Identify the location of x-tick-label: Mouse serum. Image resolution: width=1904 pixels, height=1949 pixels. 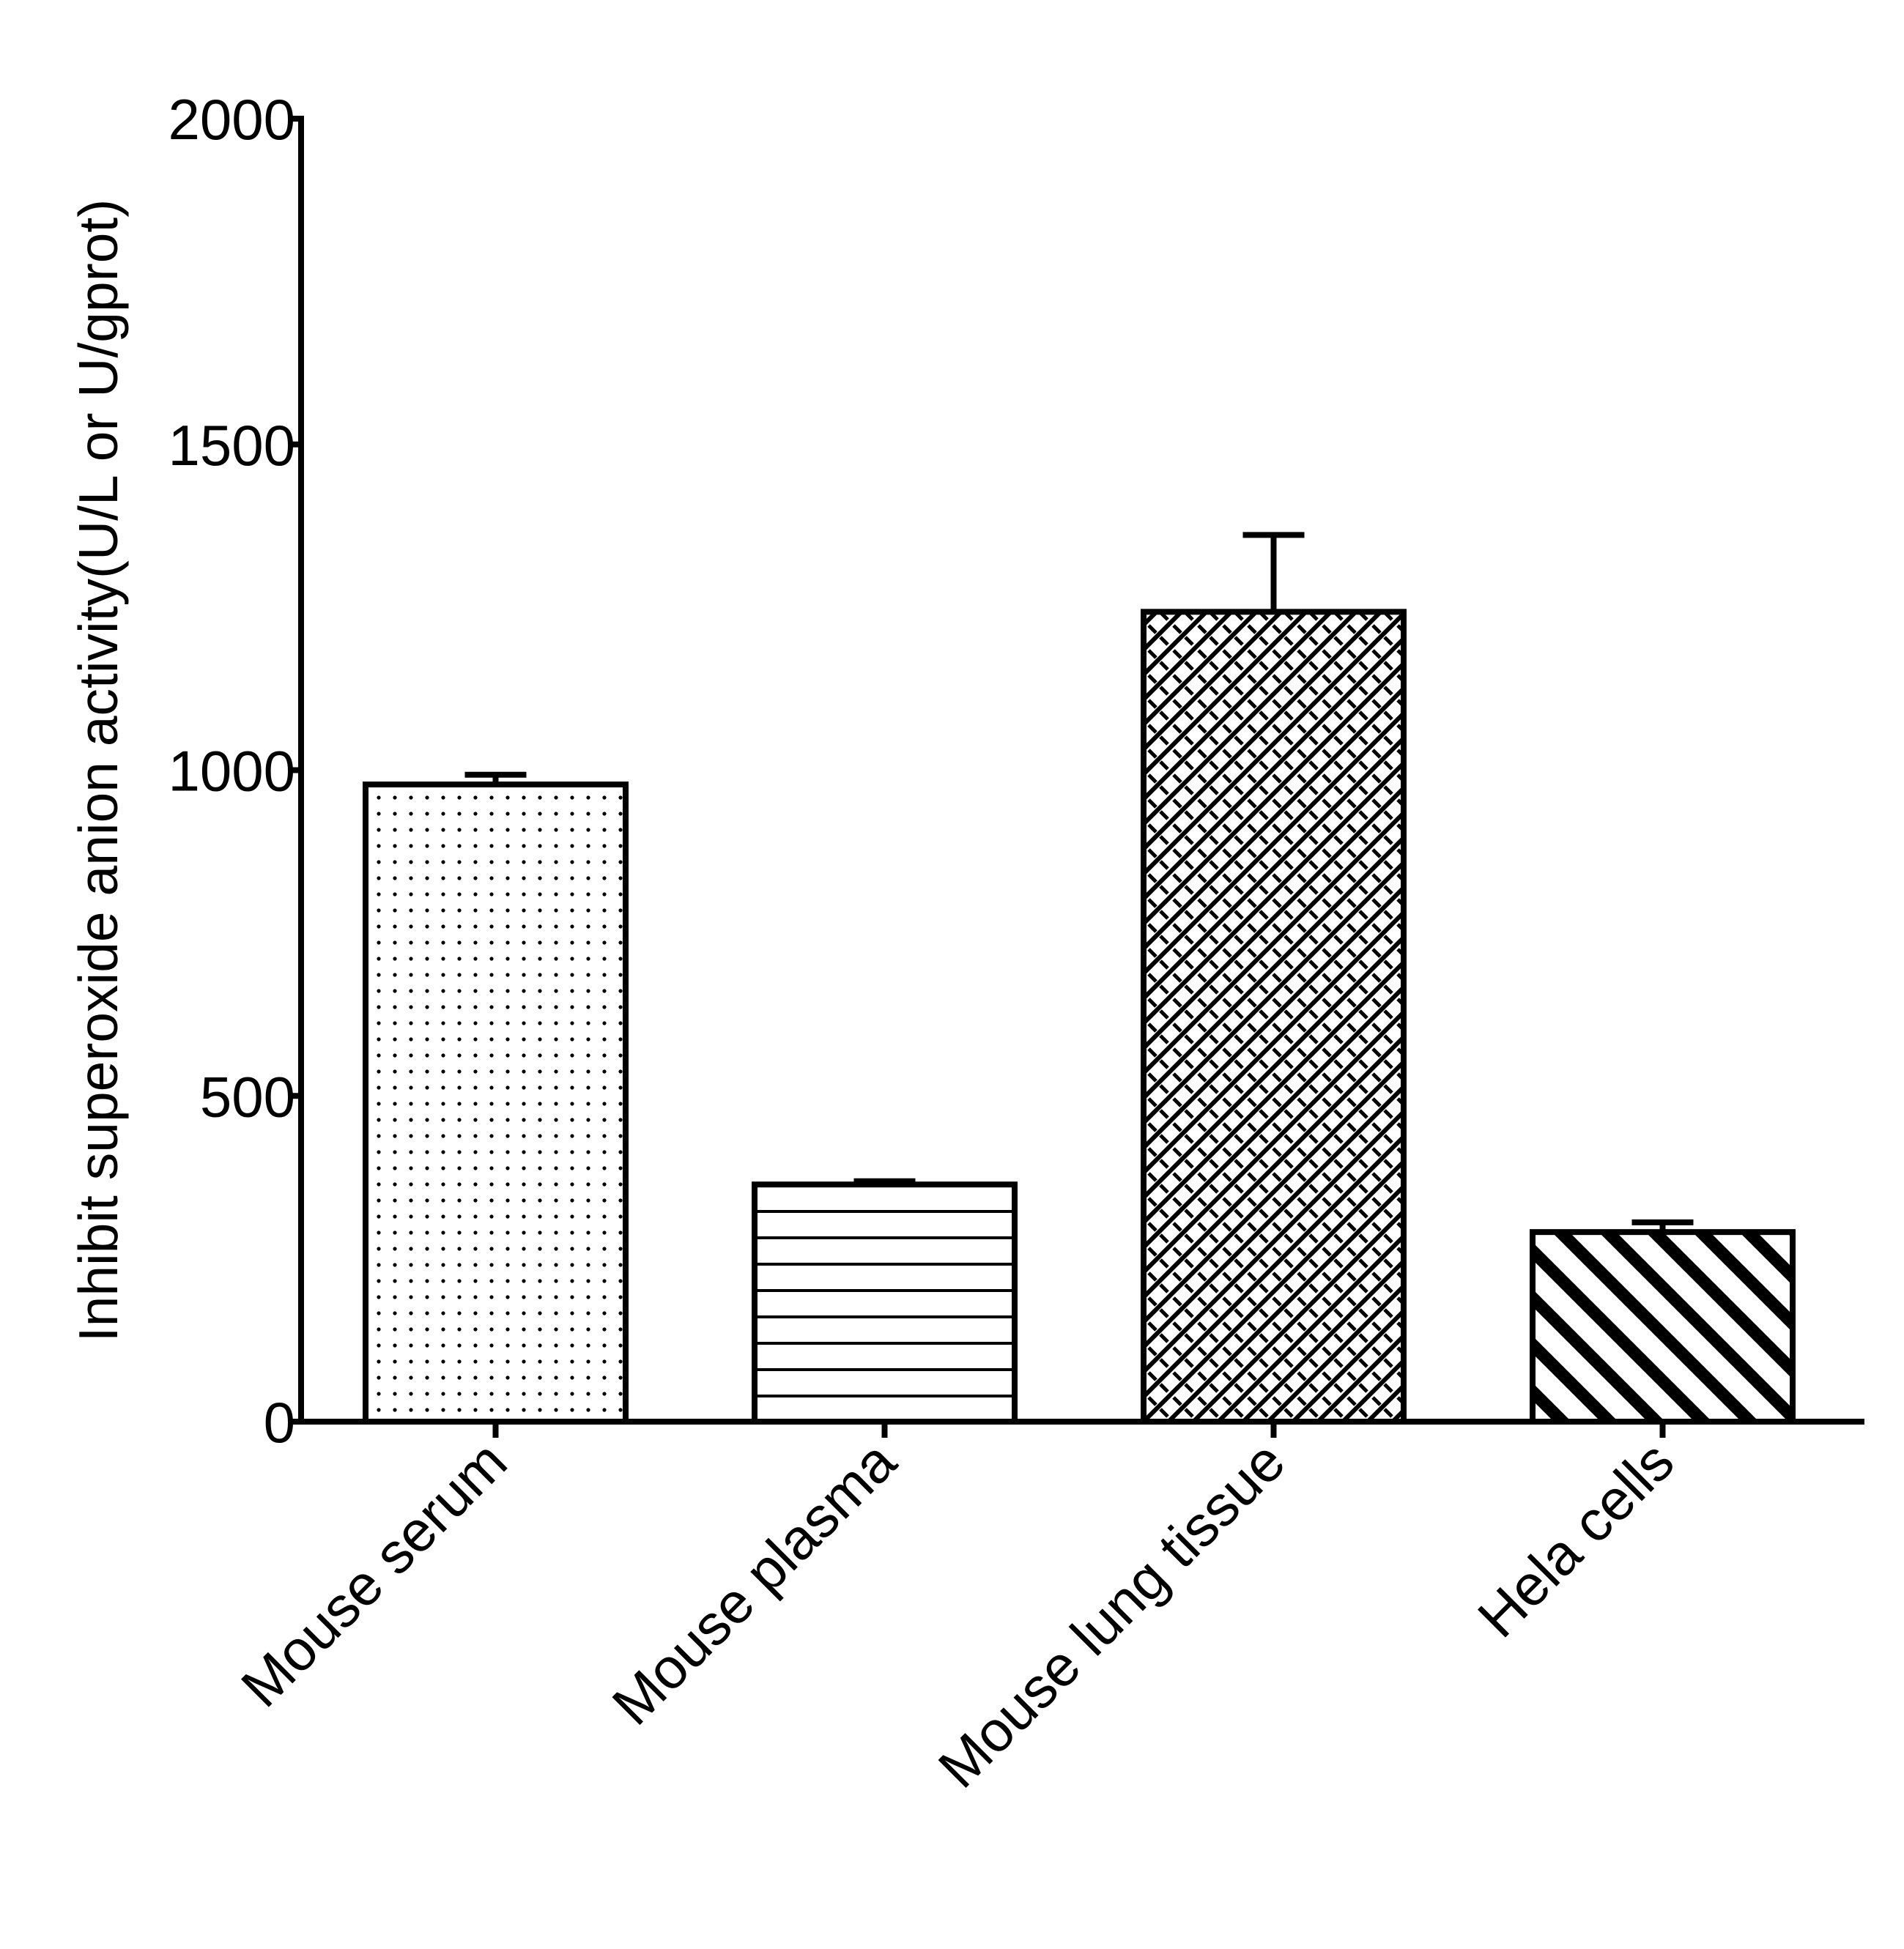
(374, 1574).